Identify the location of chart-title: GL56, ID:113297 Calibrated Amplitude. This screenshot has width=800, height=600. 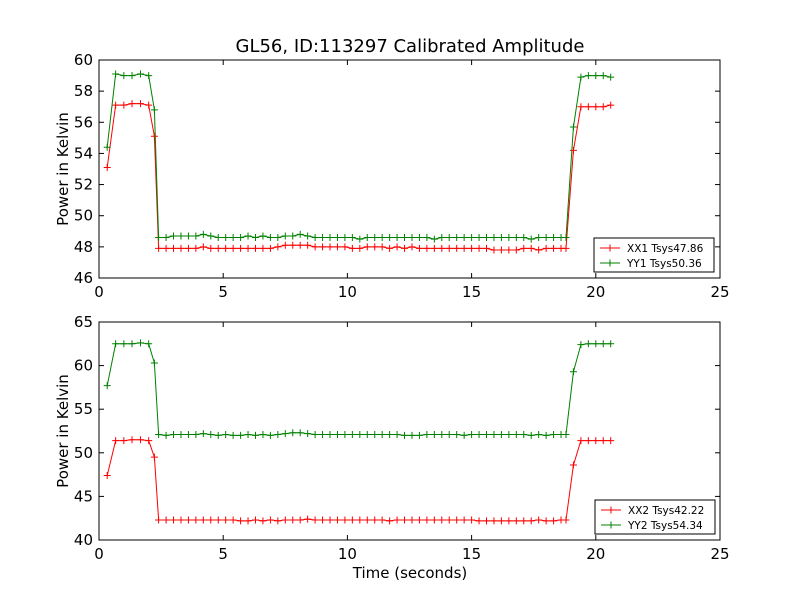
(410, 46).